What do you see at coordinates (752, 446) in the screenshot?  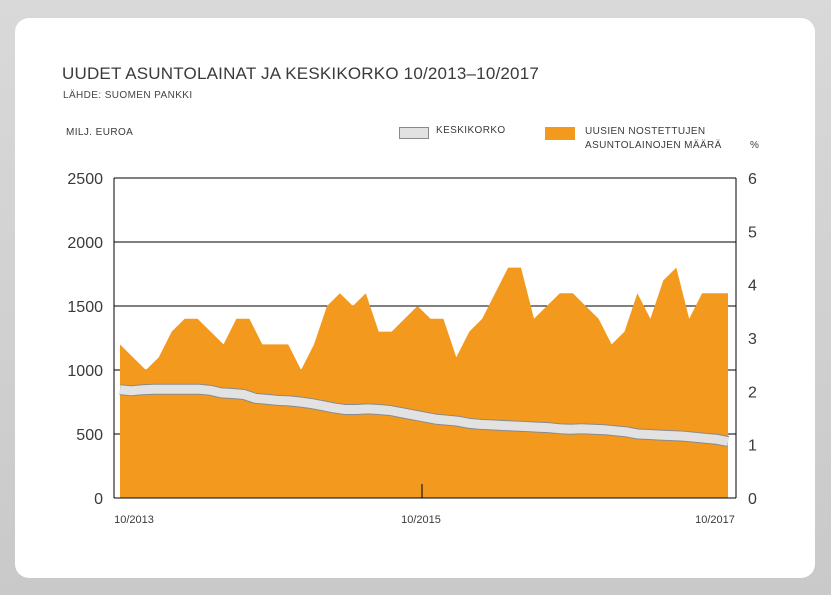 I see `y-right-tick-label: 1` at bounding box center [752, 446].